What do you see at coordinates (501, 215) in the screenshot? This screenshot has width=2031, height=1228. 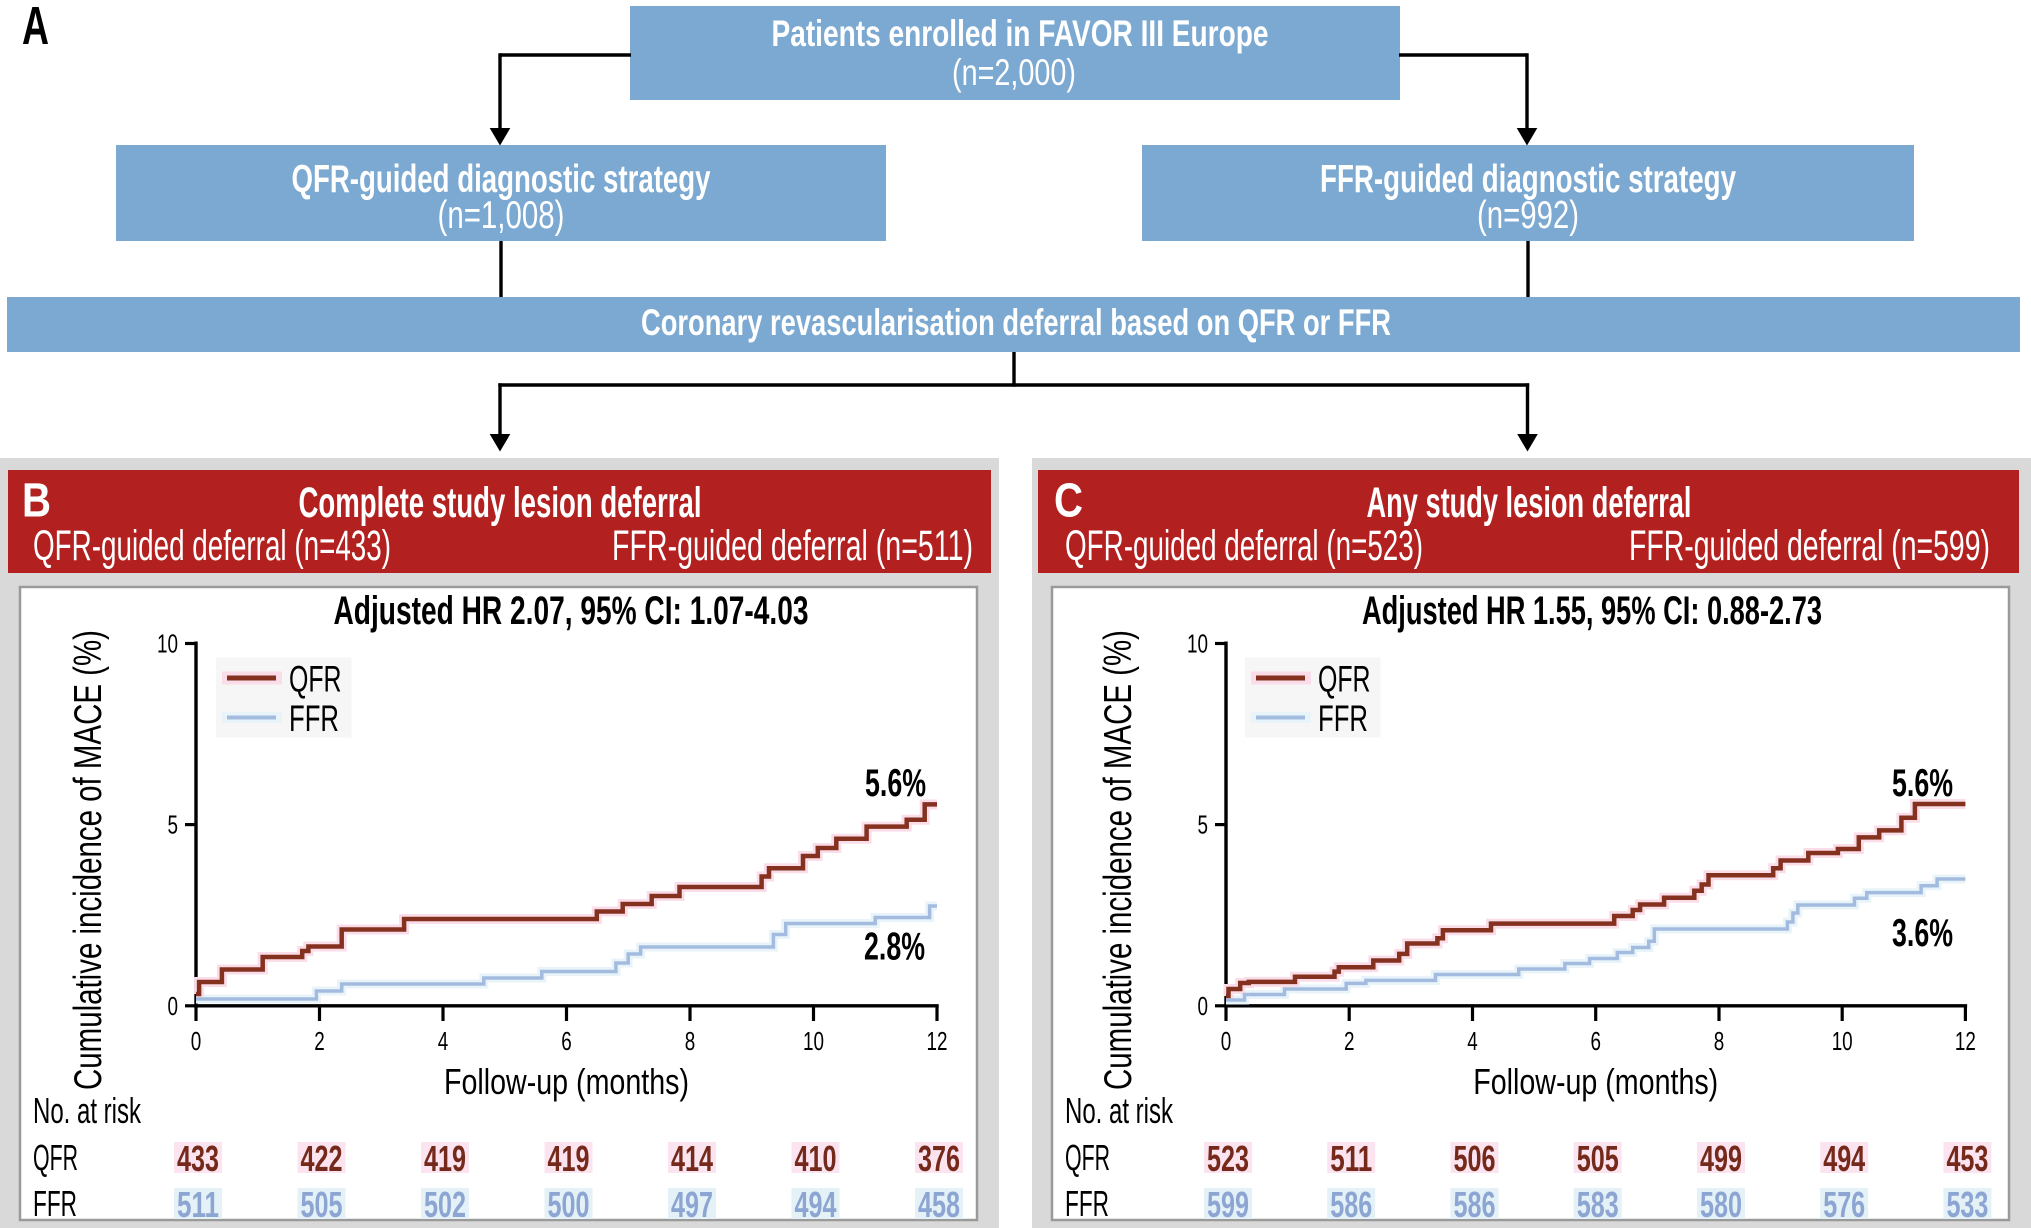 I see `svg-text: (n=1,008)` at bounding box center [501, 215].